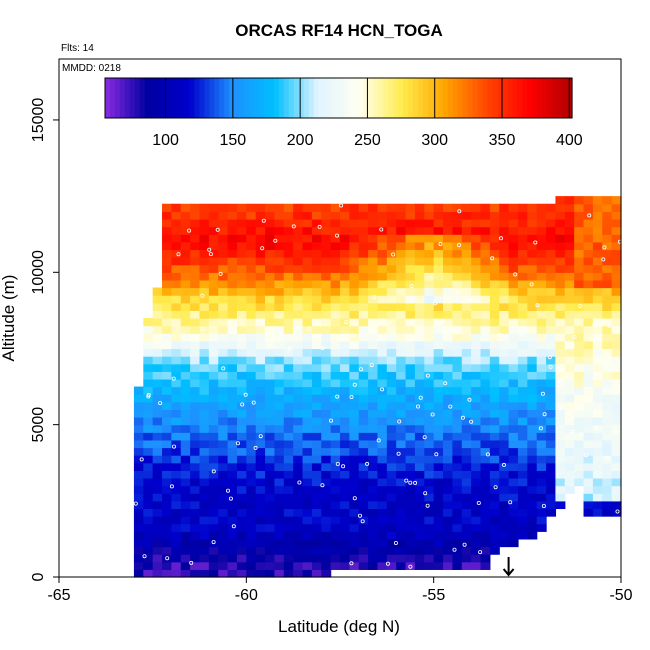 Image resolution: width=650 pixels, height=650 pixels. Describe the element at coordinates (620, 595) in the screenshot. I see `x-tick-label: -50` at that location.